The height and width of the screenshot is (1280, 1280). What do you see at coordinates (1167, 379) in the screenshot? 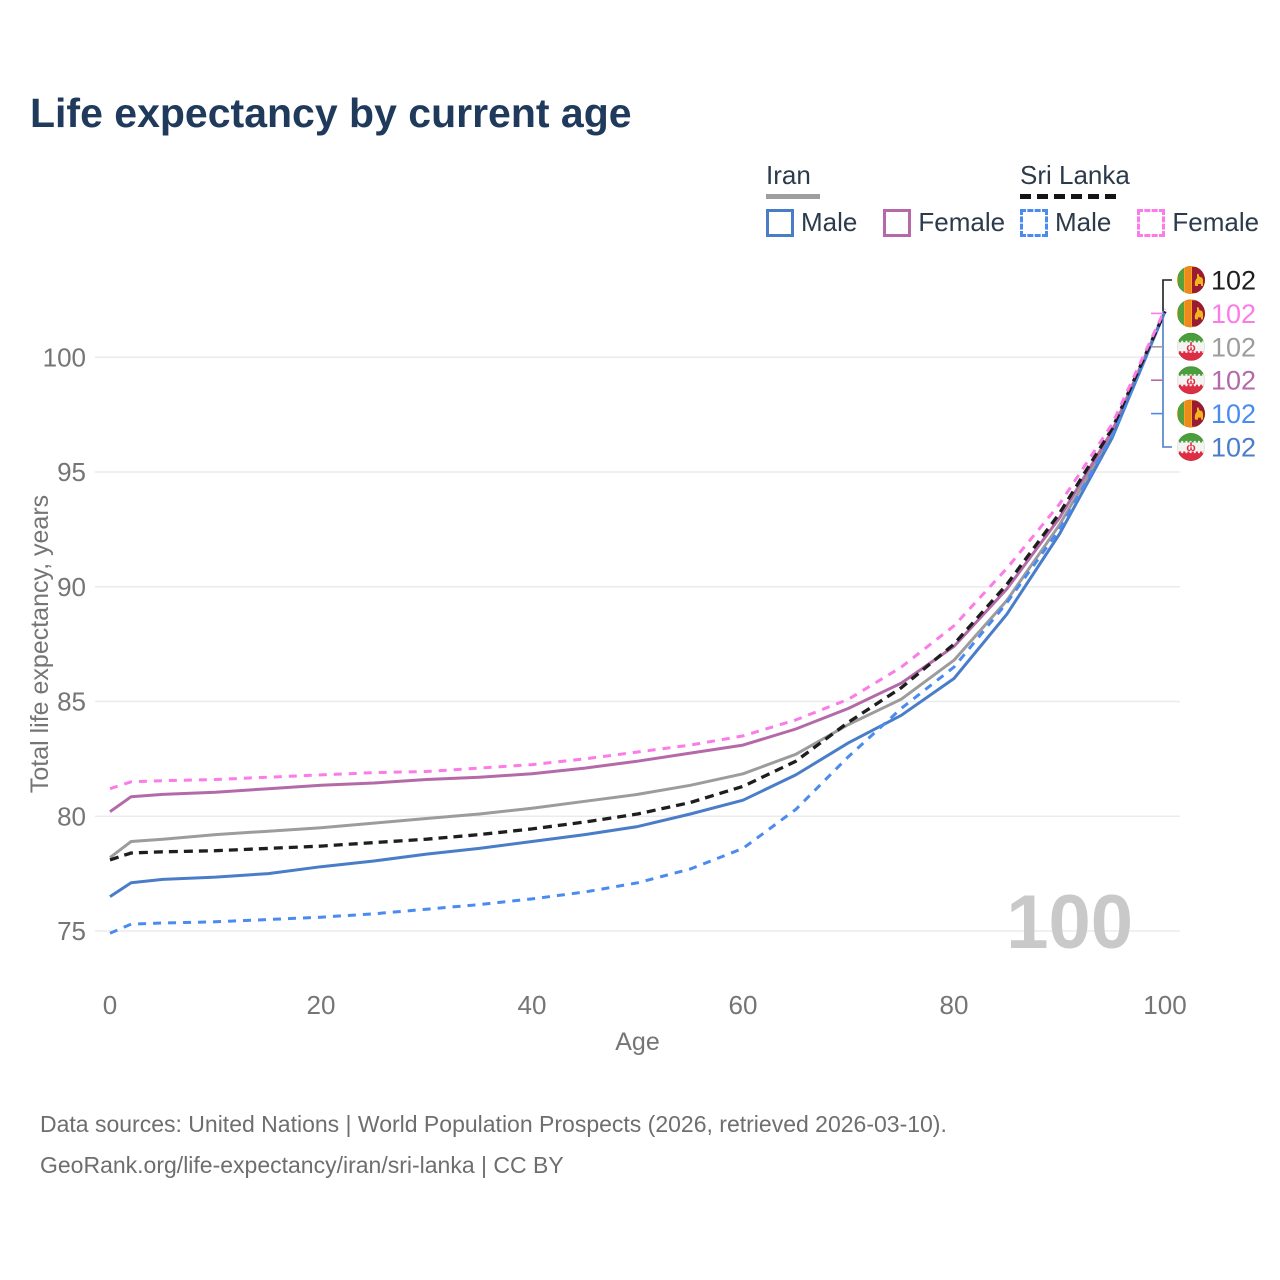
I see `leader-line-bottom` at bounding box center [1167, 379].